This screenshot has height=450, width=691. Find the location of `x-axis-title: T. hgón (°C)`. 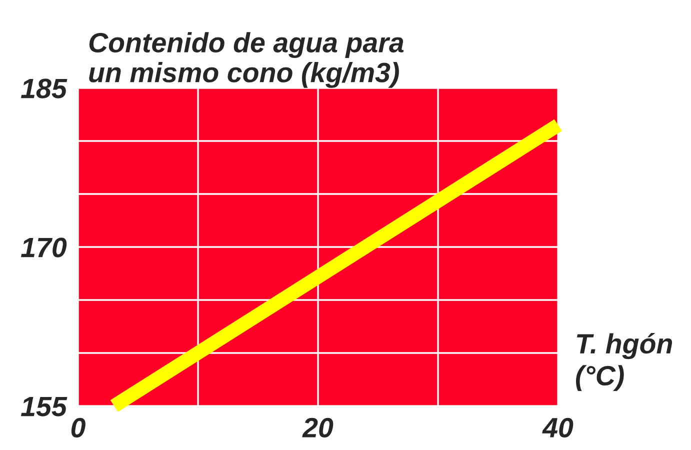

x-axis-title: T. hgón (°C) is located at coordinates (624, 362).